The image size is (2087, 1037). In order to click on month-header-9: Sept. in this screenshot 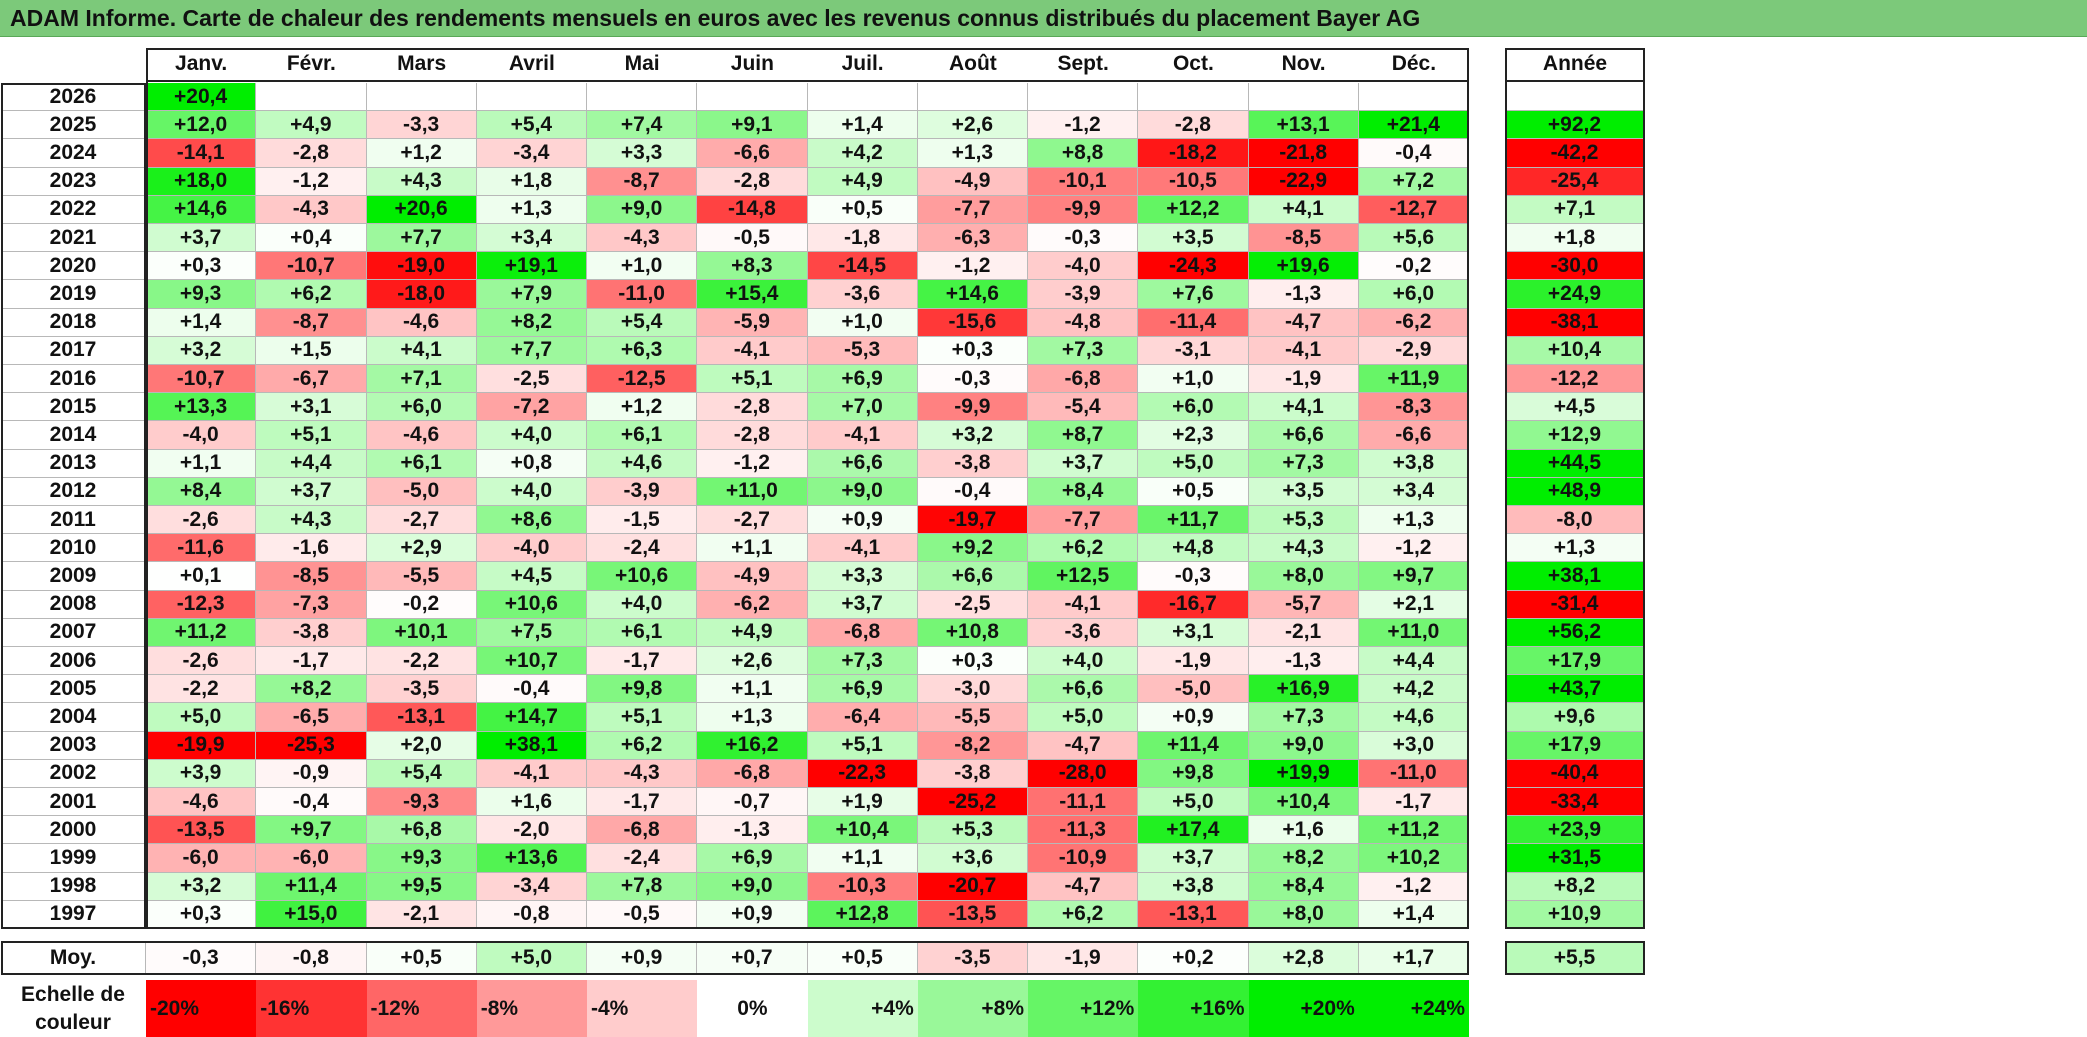, I will do `click(1083, 65)`.